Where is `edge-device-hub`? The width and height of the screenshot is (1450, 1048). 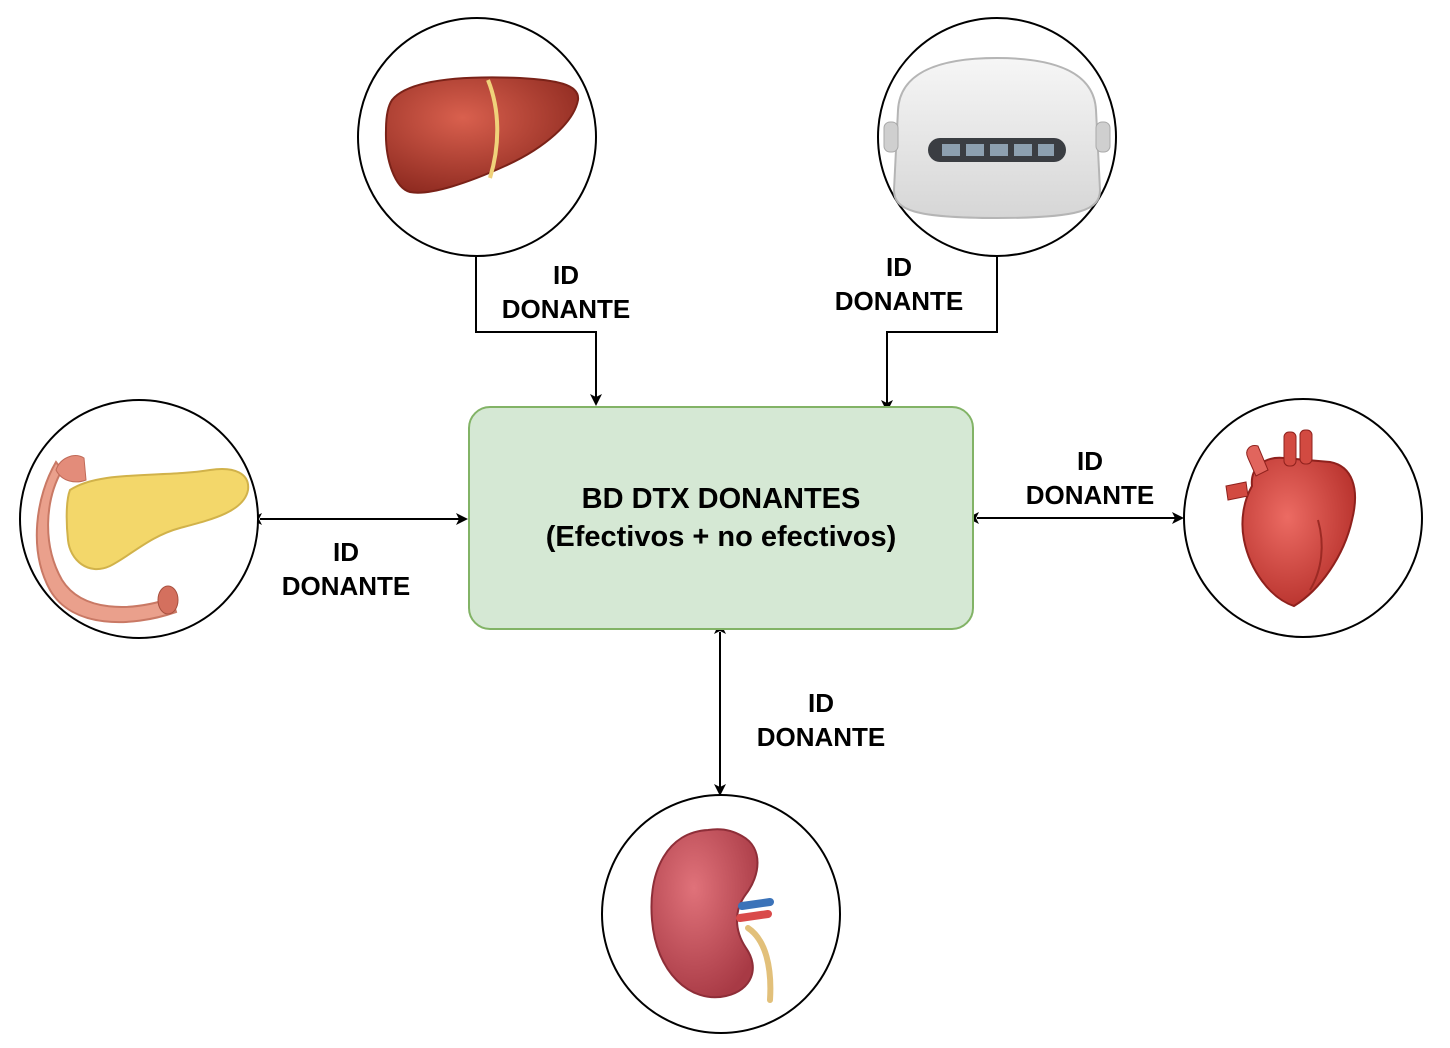
edge-device-hub is located at coordinates (939, 334).